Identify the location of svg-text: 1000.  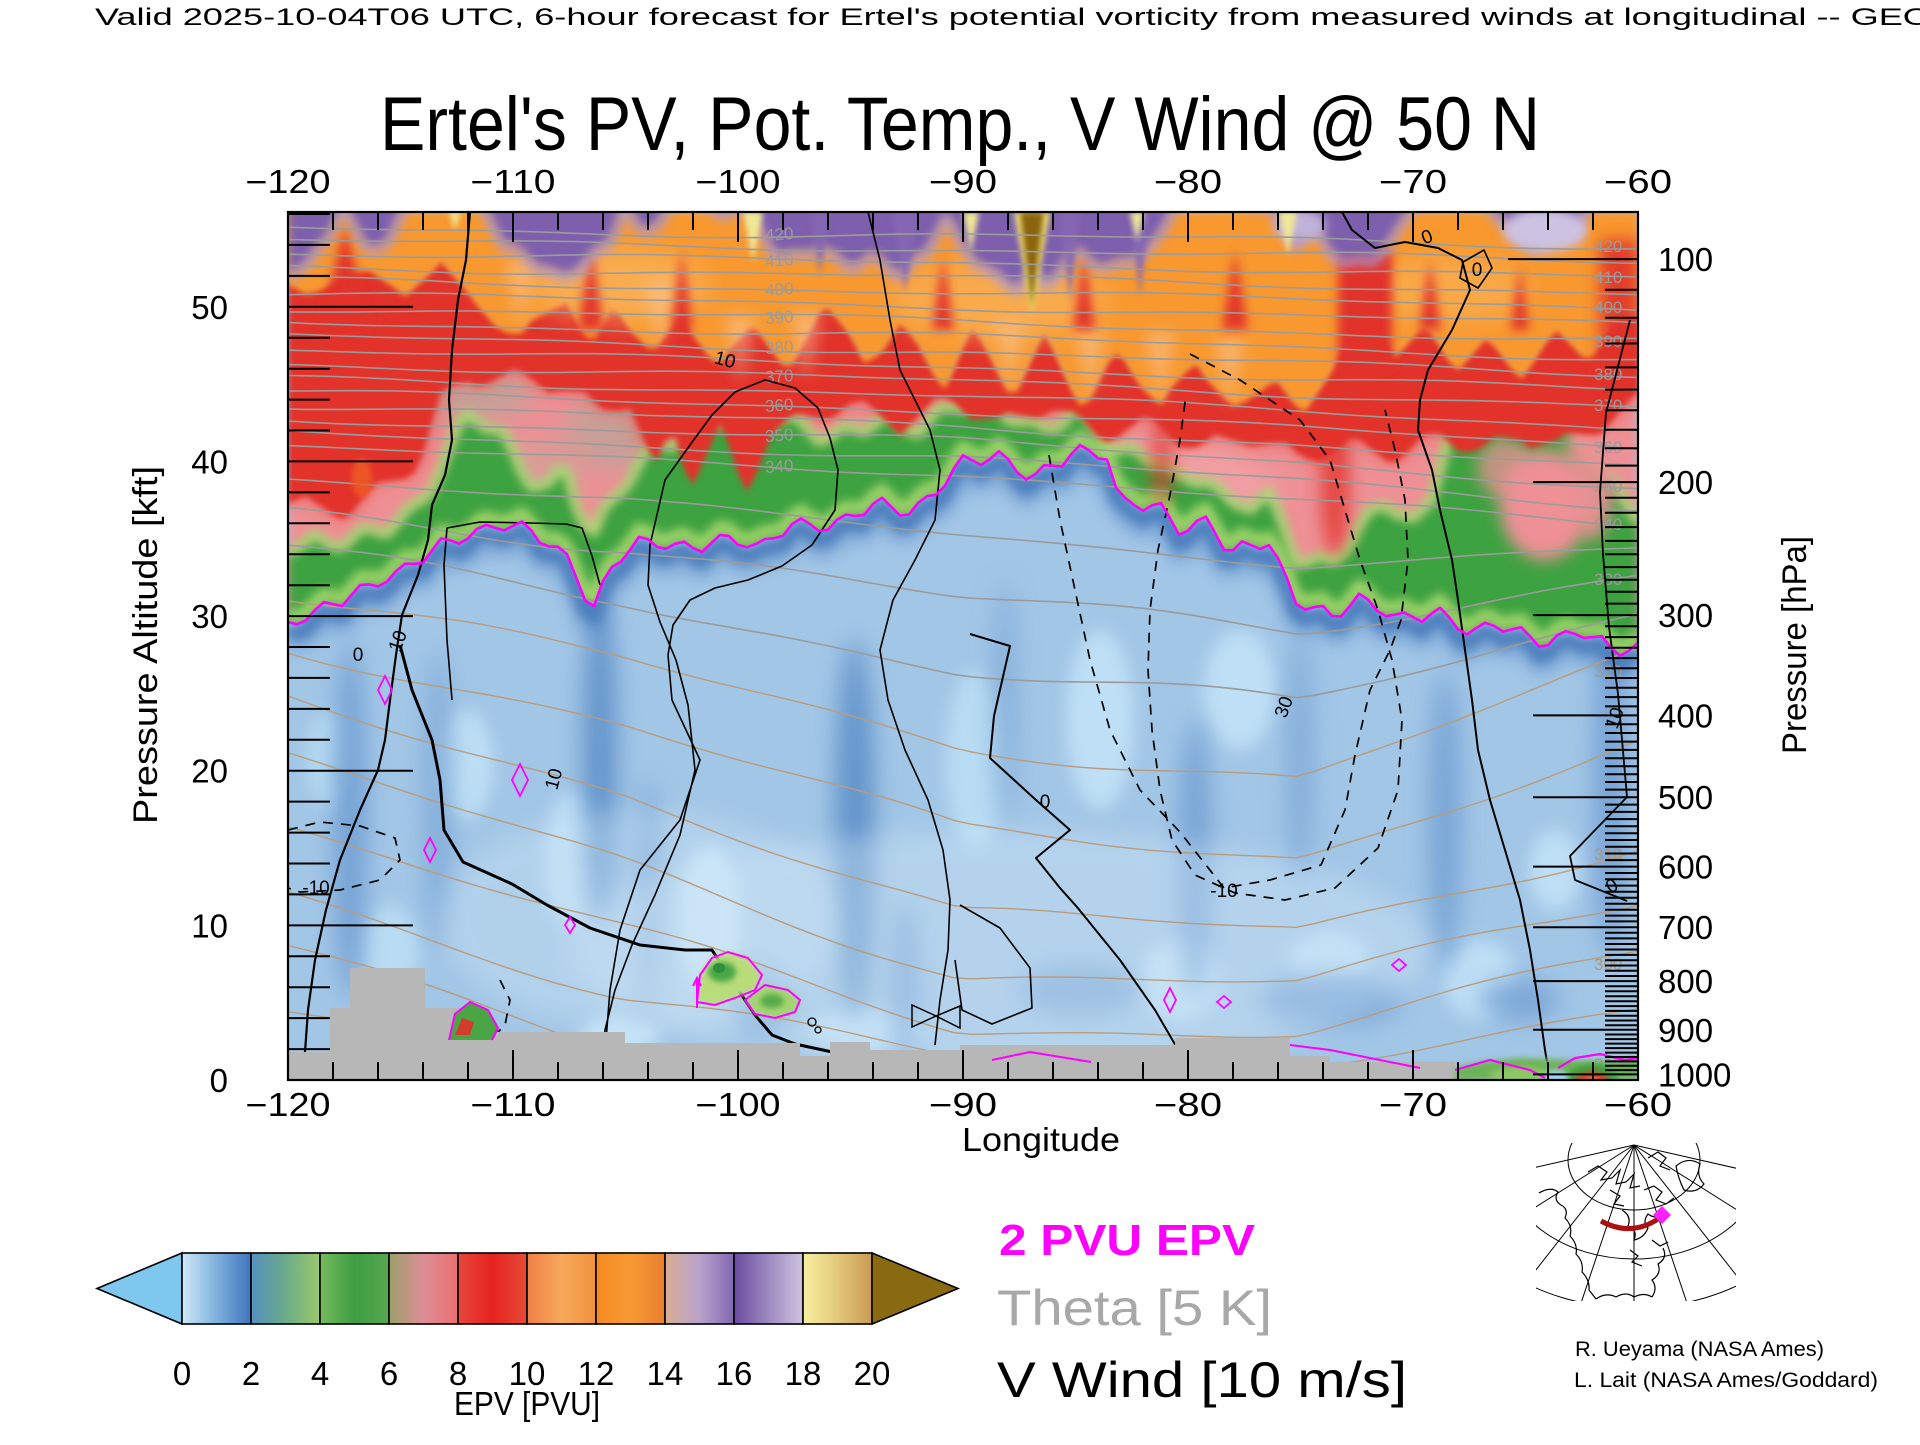
(1694, 1074).